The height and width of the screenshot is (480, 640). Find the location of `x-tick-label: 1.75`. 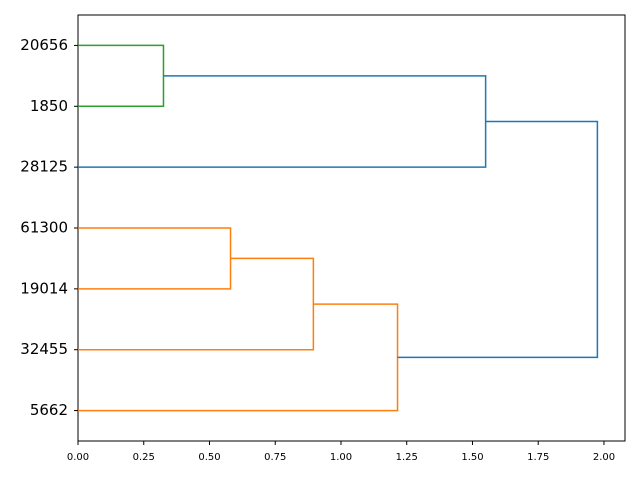

x-tick-label: 1.75 is located at coordinates (538, 457).